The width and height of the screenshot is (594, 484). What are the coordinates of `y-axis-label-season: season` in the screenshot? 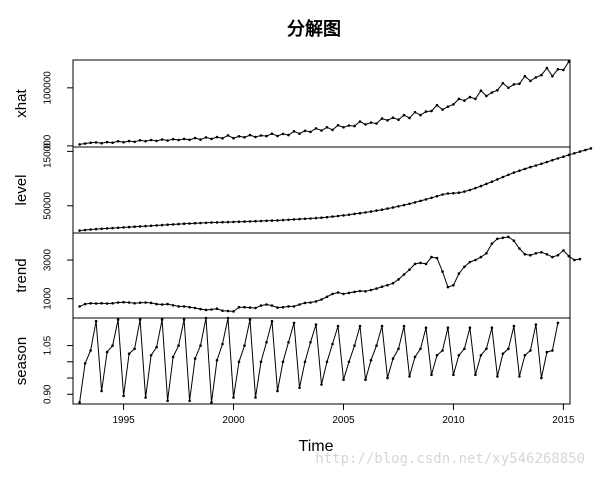 It's located at (21, 361).